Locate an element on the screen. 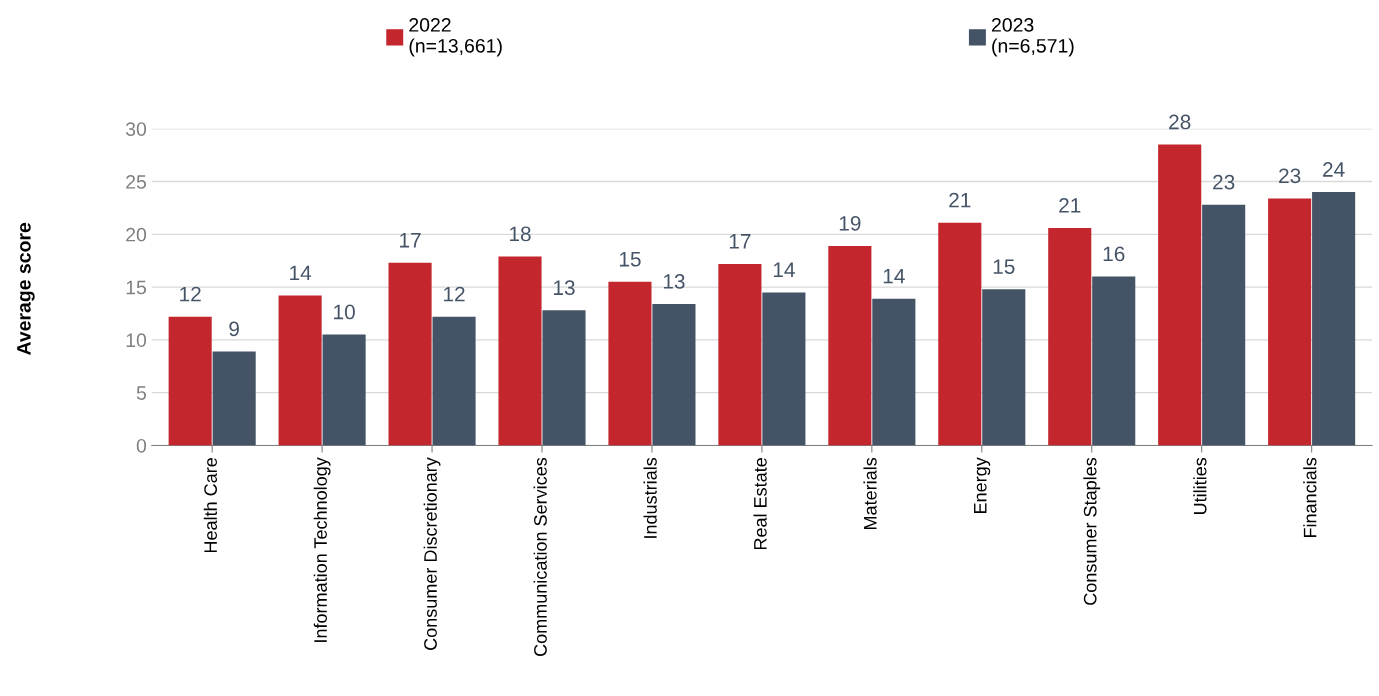 The height and width of the screenshot is (696, 1379). y-axis-title: Average score is located at coordinates (26, 288).